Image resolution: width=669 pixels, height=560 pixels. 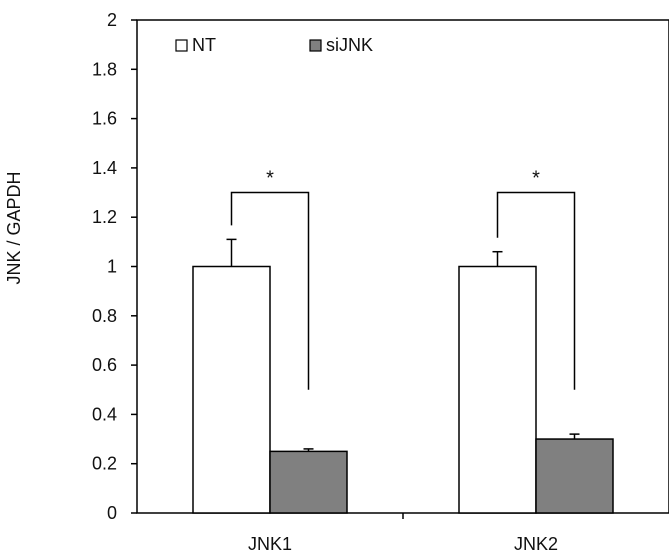 What do you see at coordinates (104, 365) in the screenshot?
I see `y-tick-label: 0.6` at bounding box center [104, 365].